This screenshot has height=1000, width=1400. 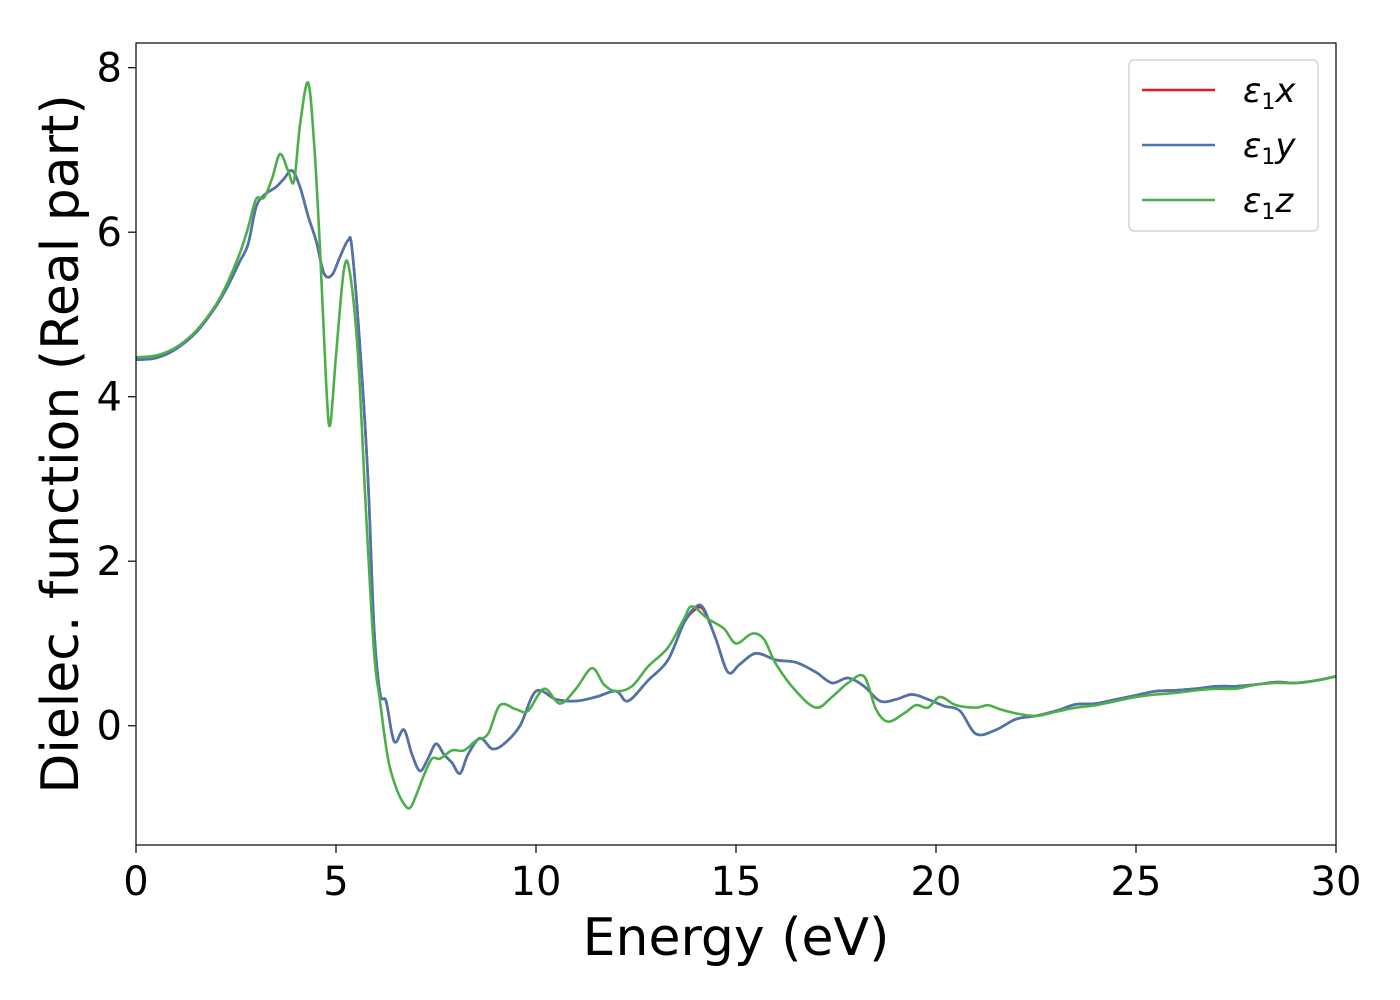 What do you see at coordinates (109, 233) in the screenshot?
I see `y-tick-label: 6` at bounding box center [109, 233].